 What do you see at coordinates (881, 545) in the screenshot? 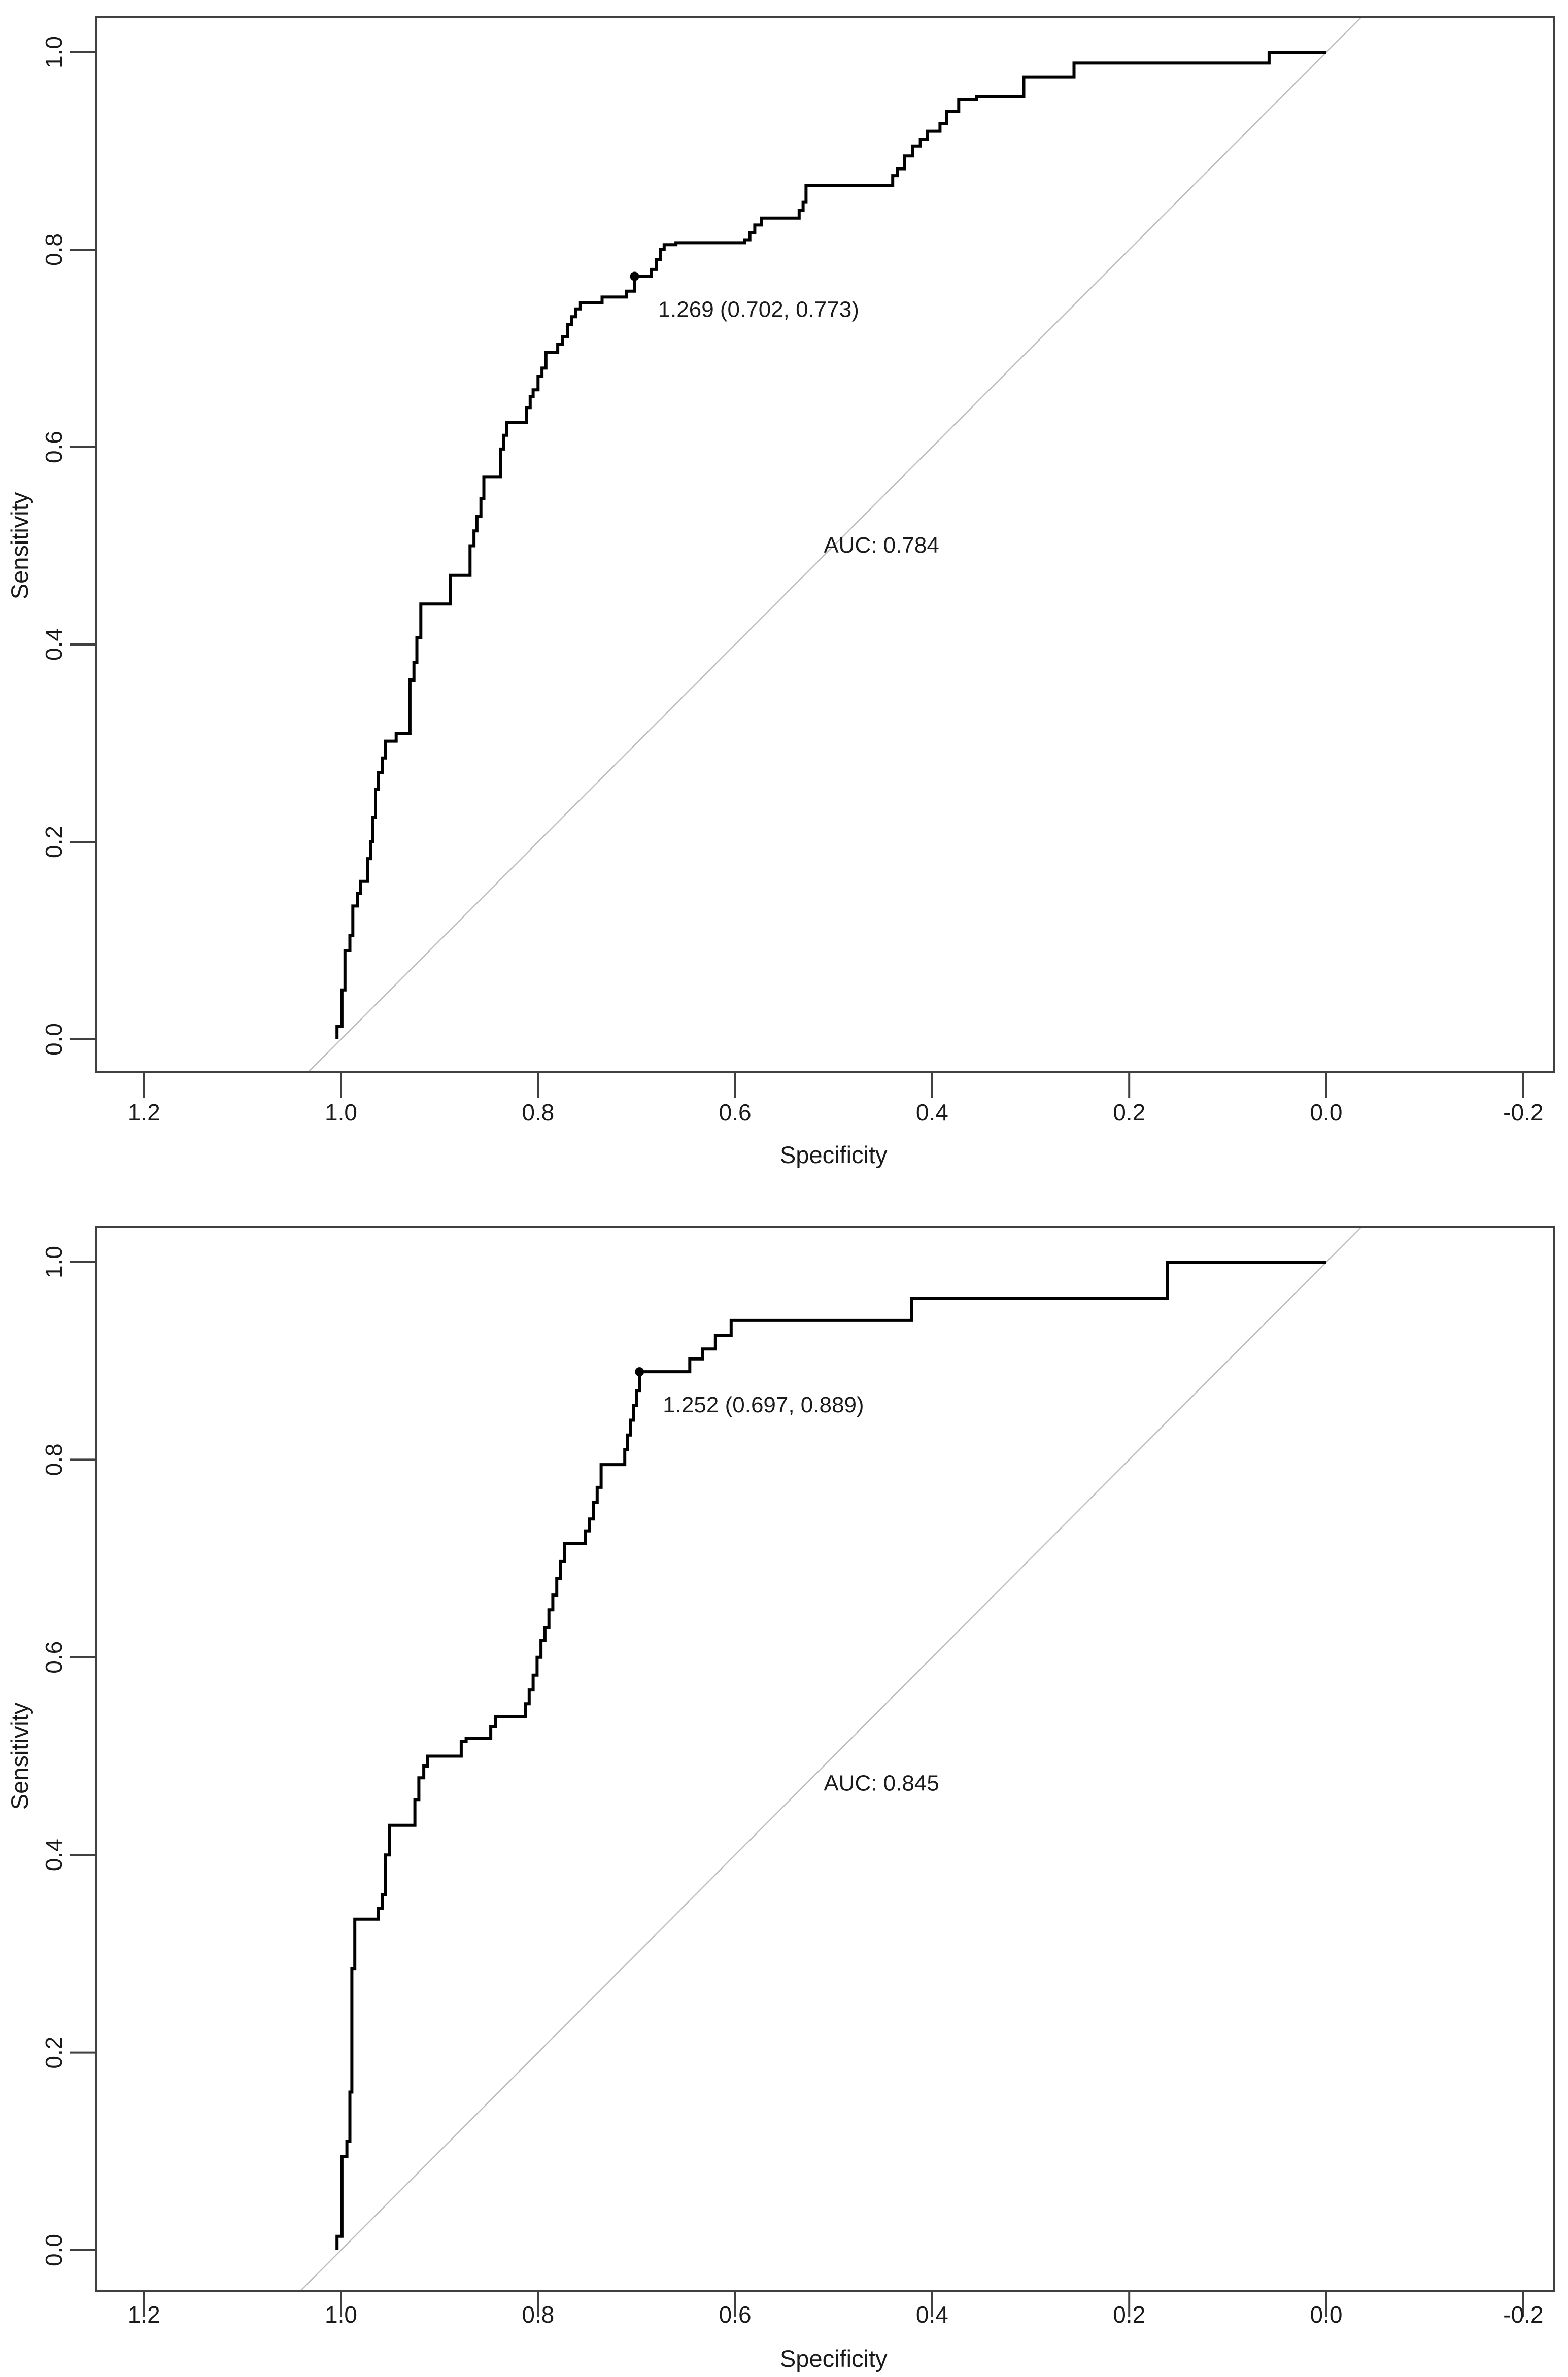
I see `auc-label: AUC: 0.784` at bounding box center [881, 545].